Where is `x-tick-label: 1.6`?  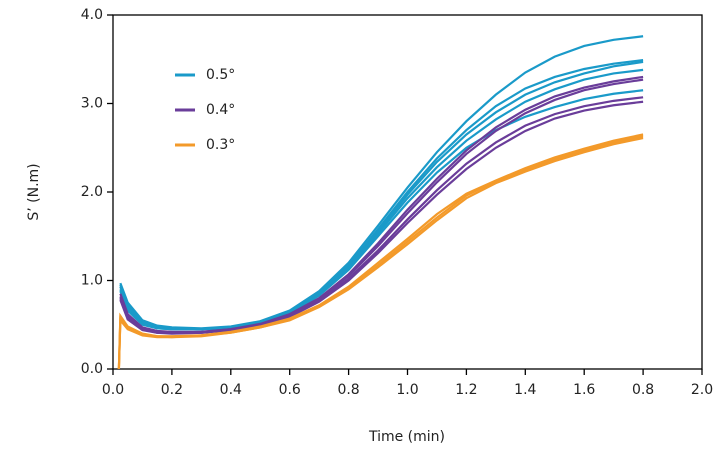
x-tick-label: 1.6 is located at coordinates (584, 390).